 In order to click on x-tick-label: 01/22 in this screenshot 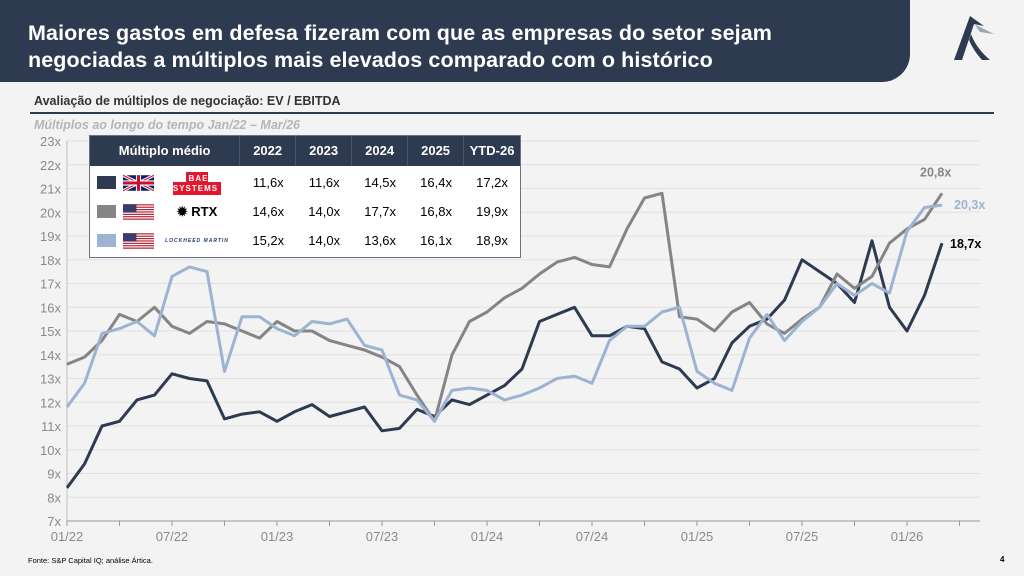, I will do `click(67, 536)`.